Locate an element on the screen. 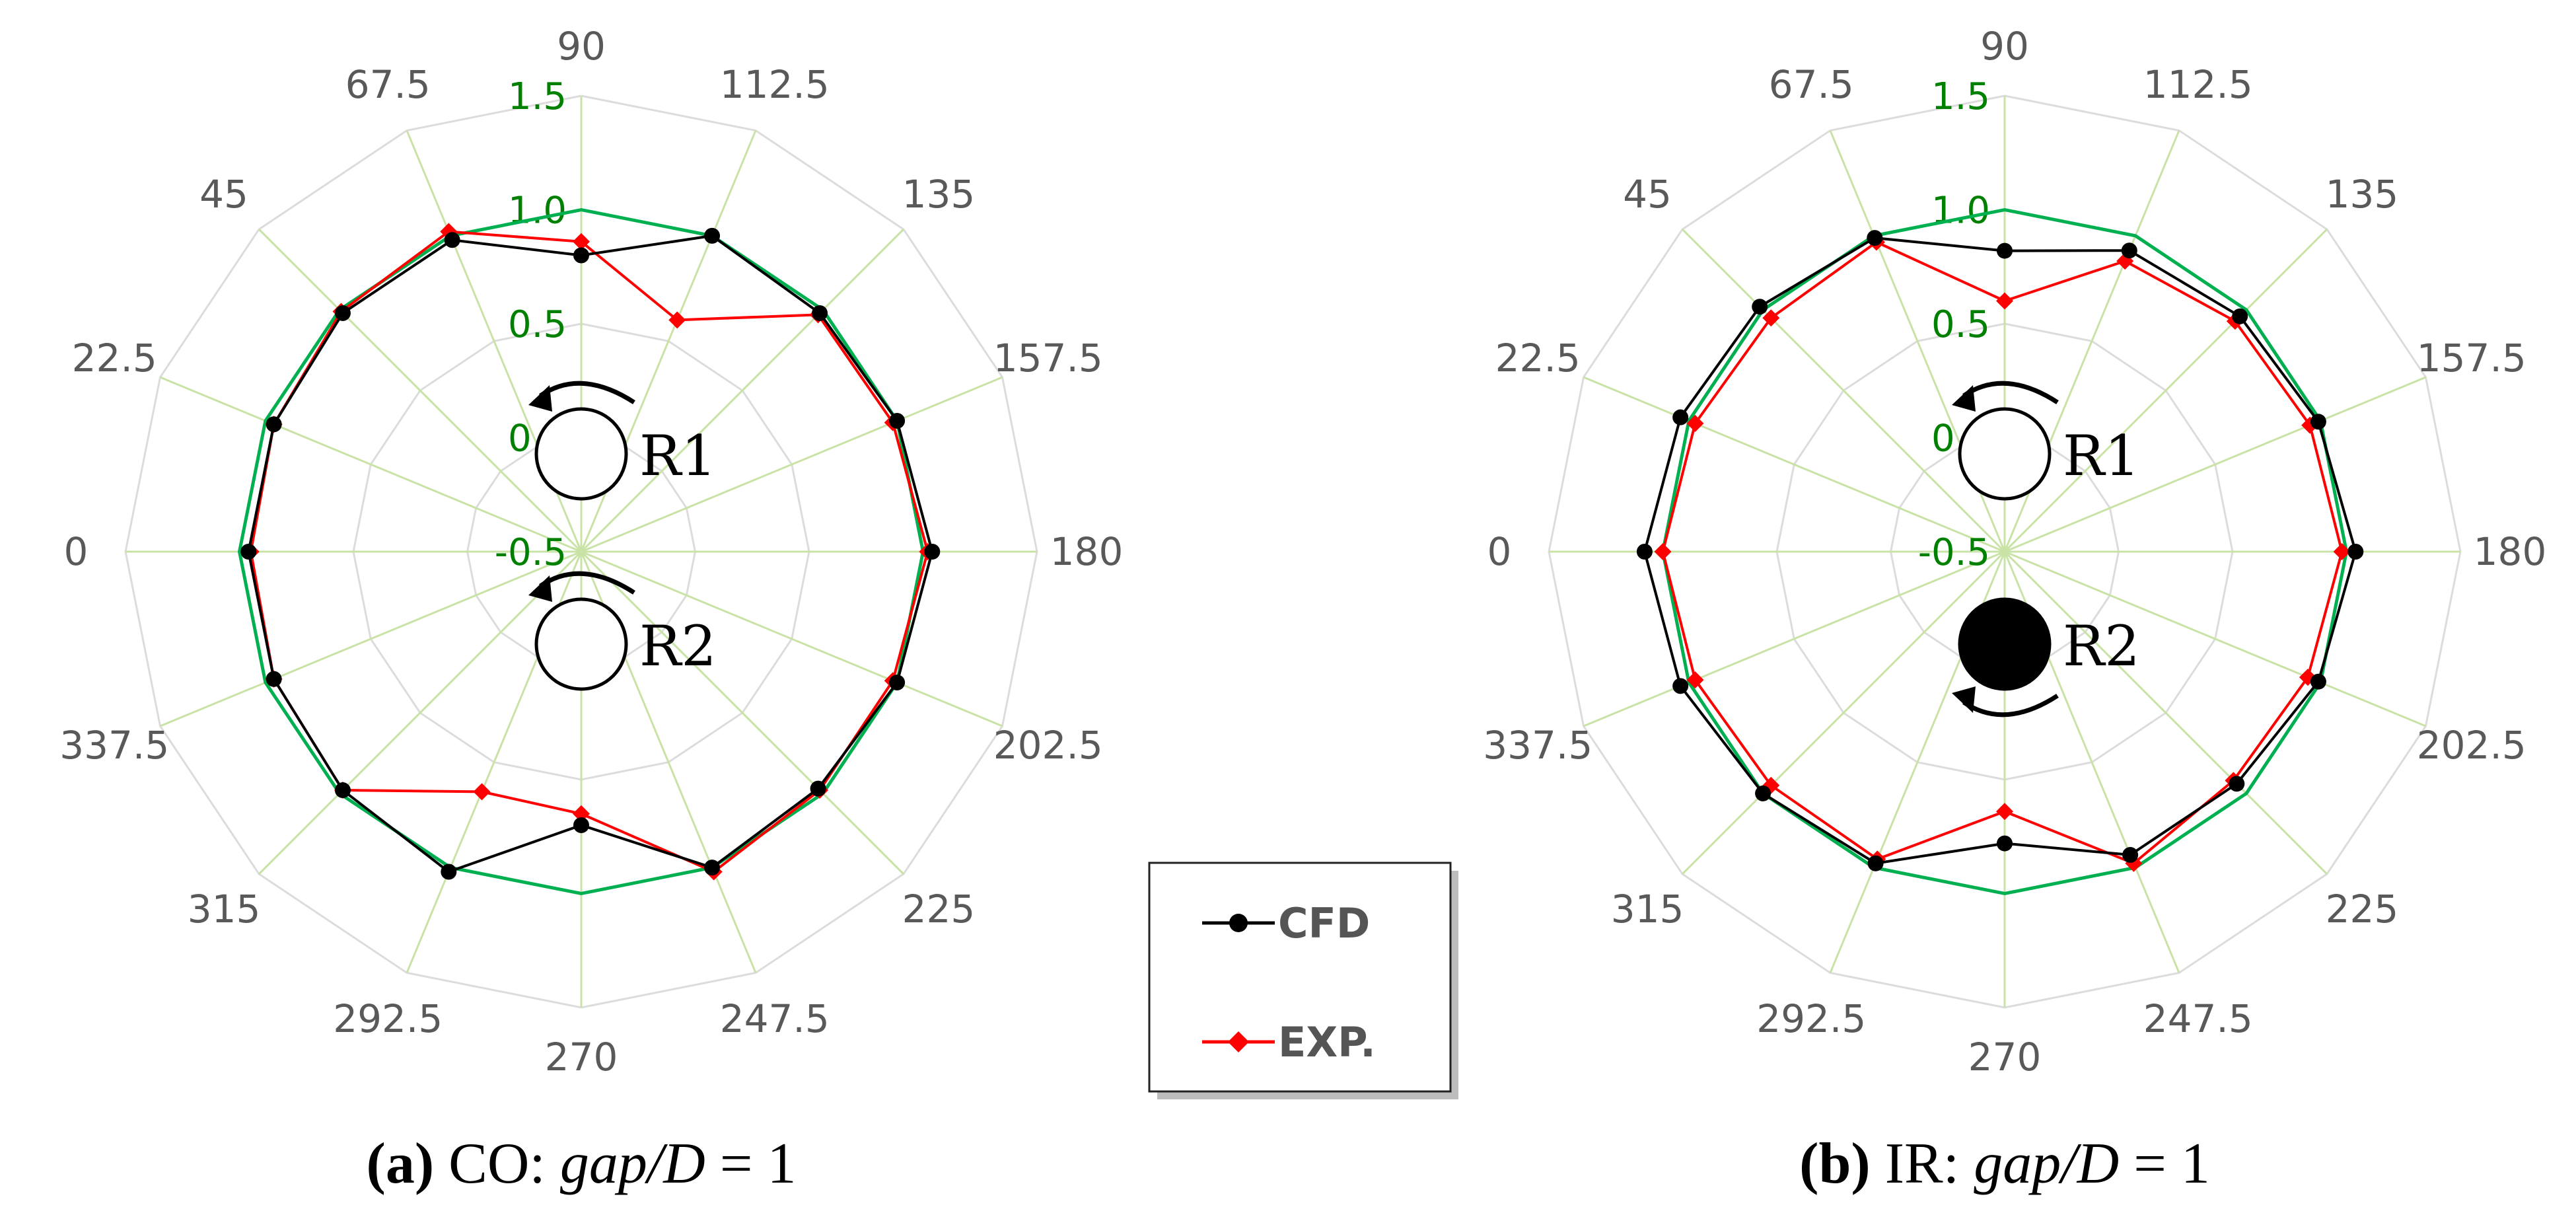 This screenshot has height=1213, width=2576. legend-label-exp: EXP. is located at coordinates (1327, 1042).